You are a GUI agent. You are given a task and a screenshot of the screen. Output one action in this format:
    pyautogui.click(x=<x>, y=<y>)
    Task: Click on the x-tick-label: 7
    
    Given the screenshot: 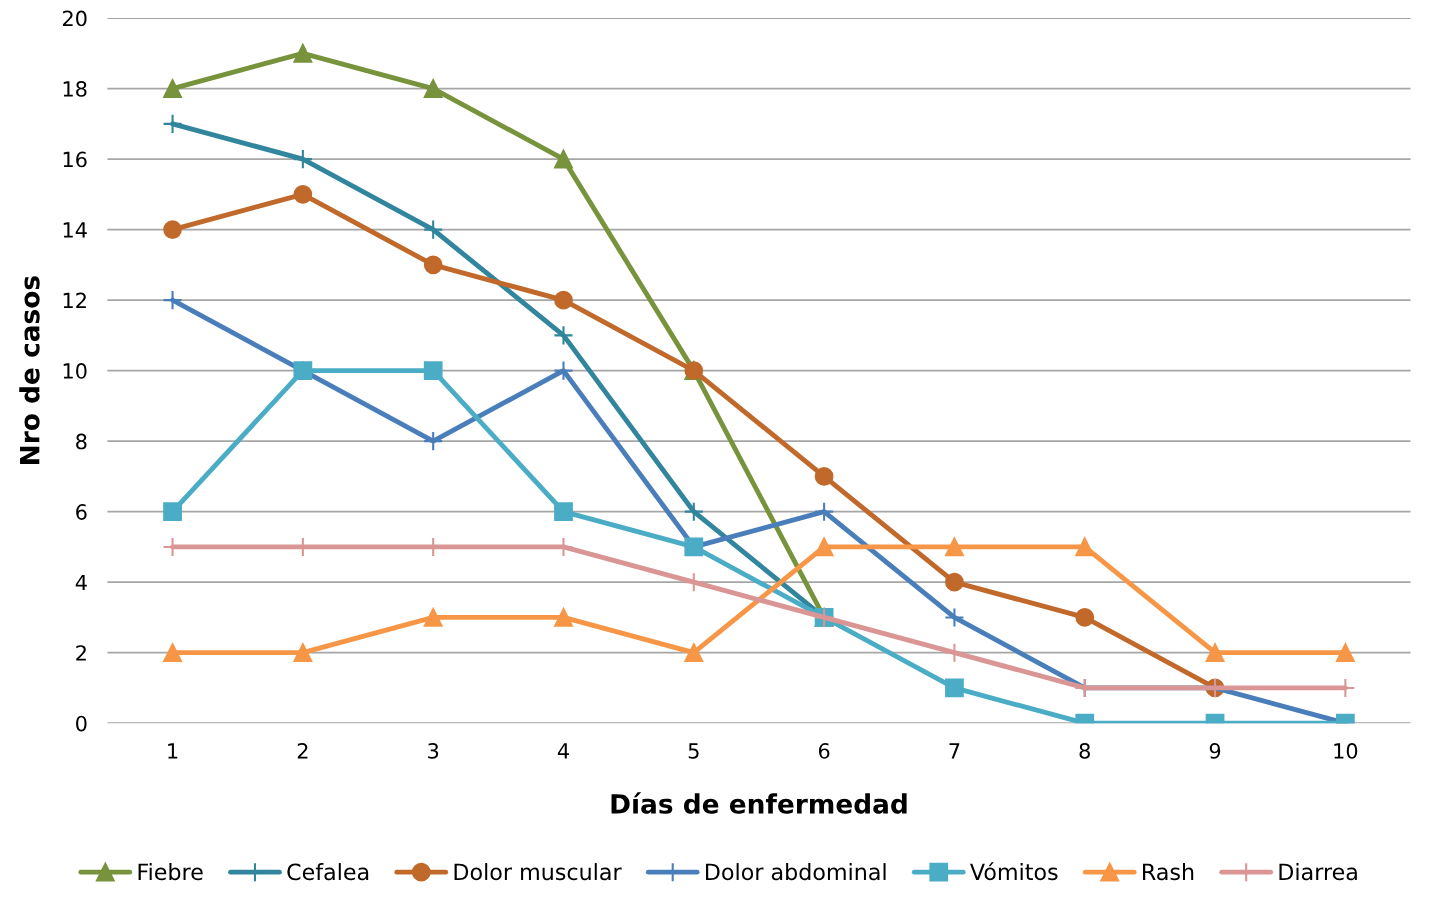 What is the action you would take?
    pyautogui.click(x=954, y=751)
    